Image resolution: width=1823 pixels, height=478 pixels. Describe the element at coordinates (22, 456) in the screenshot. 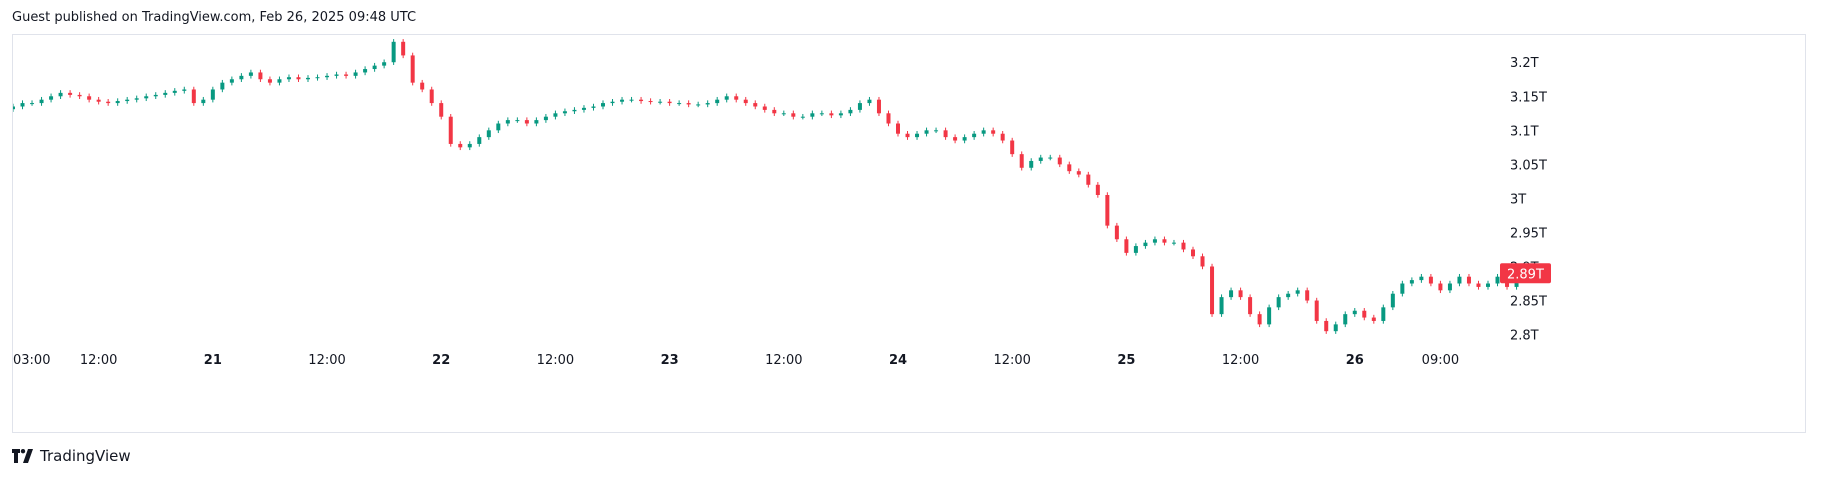

I see `tradingview-logo-icon` at that location.